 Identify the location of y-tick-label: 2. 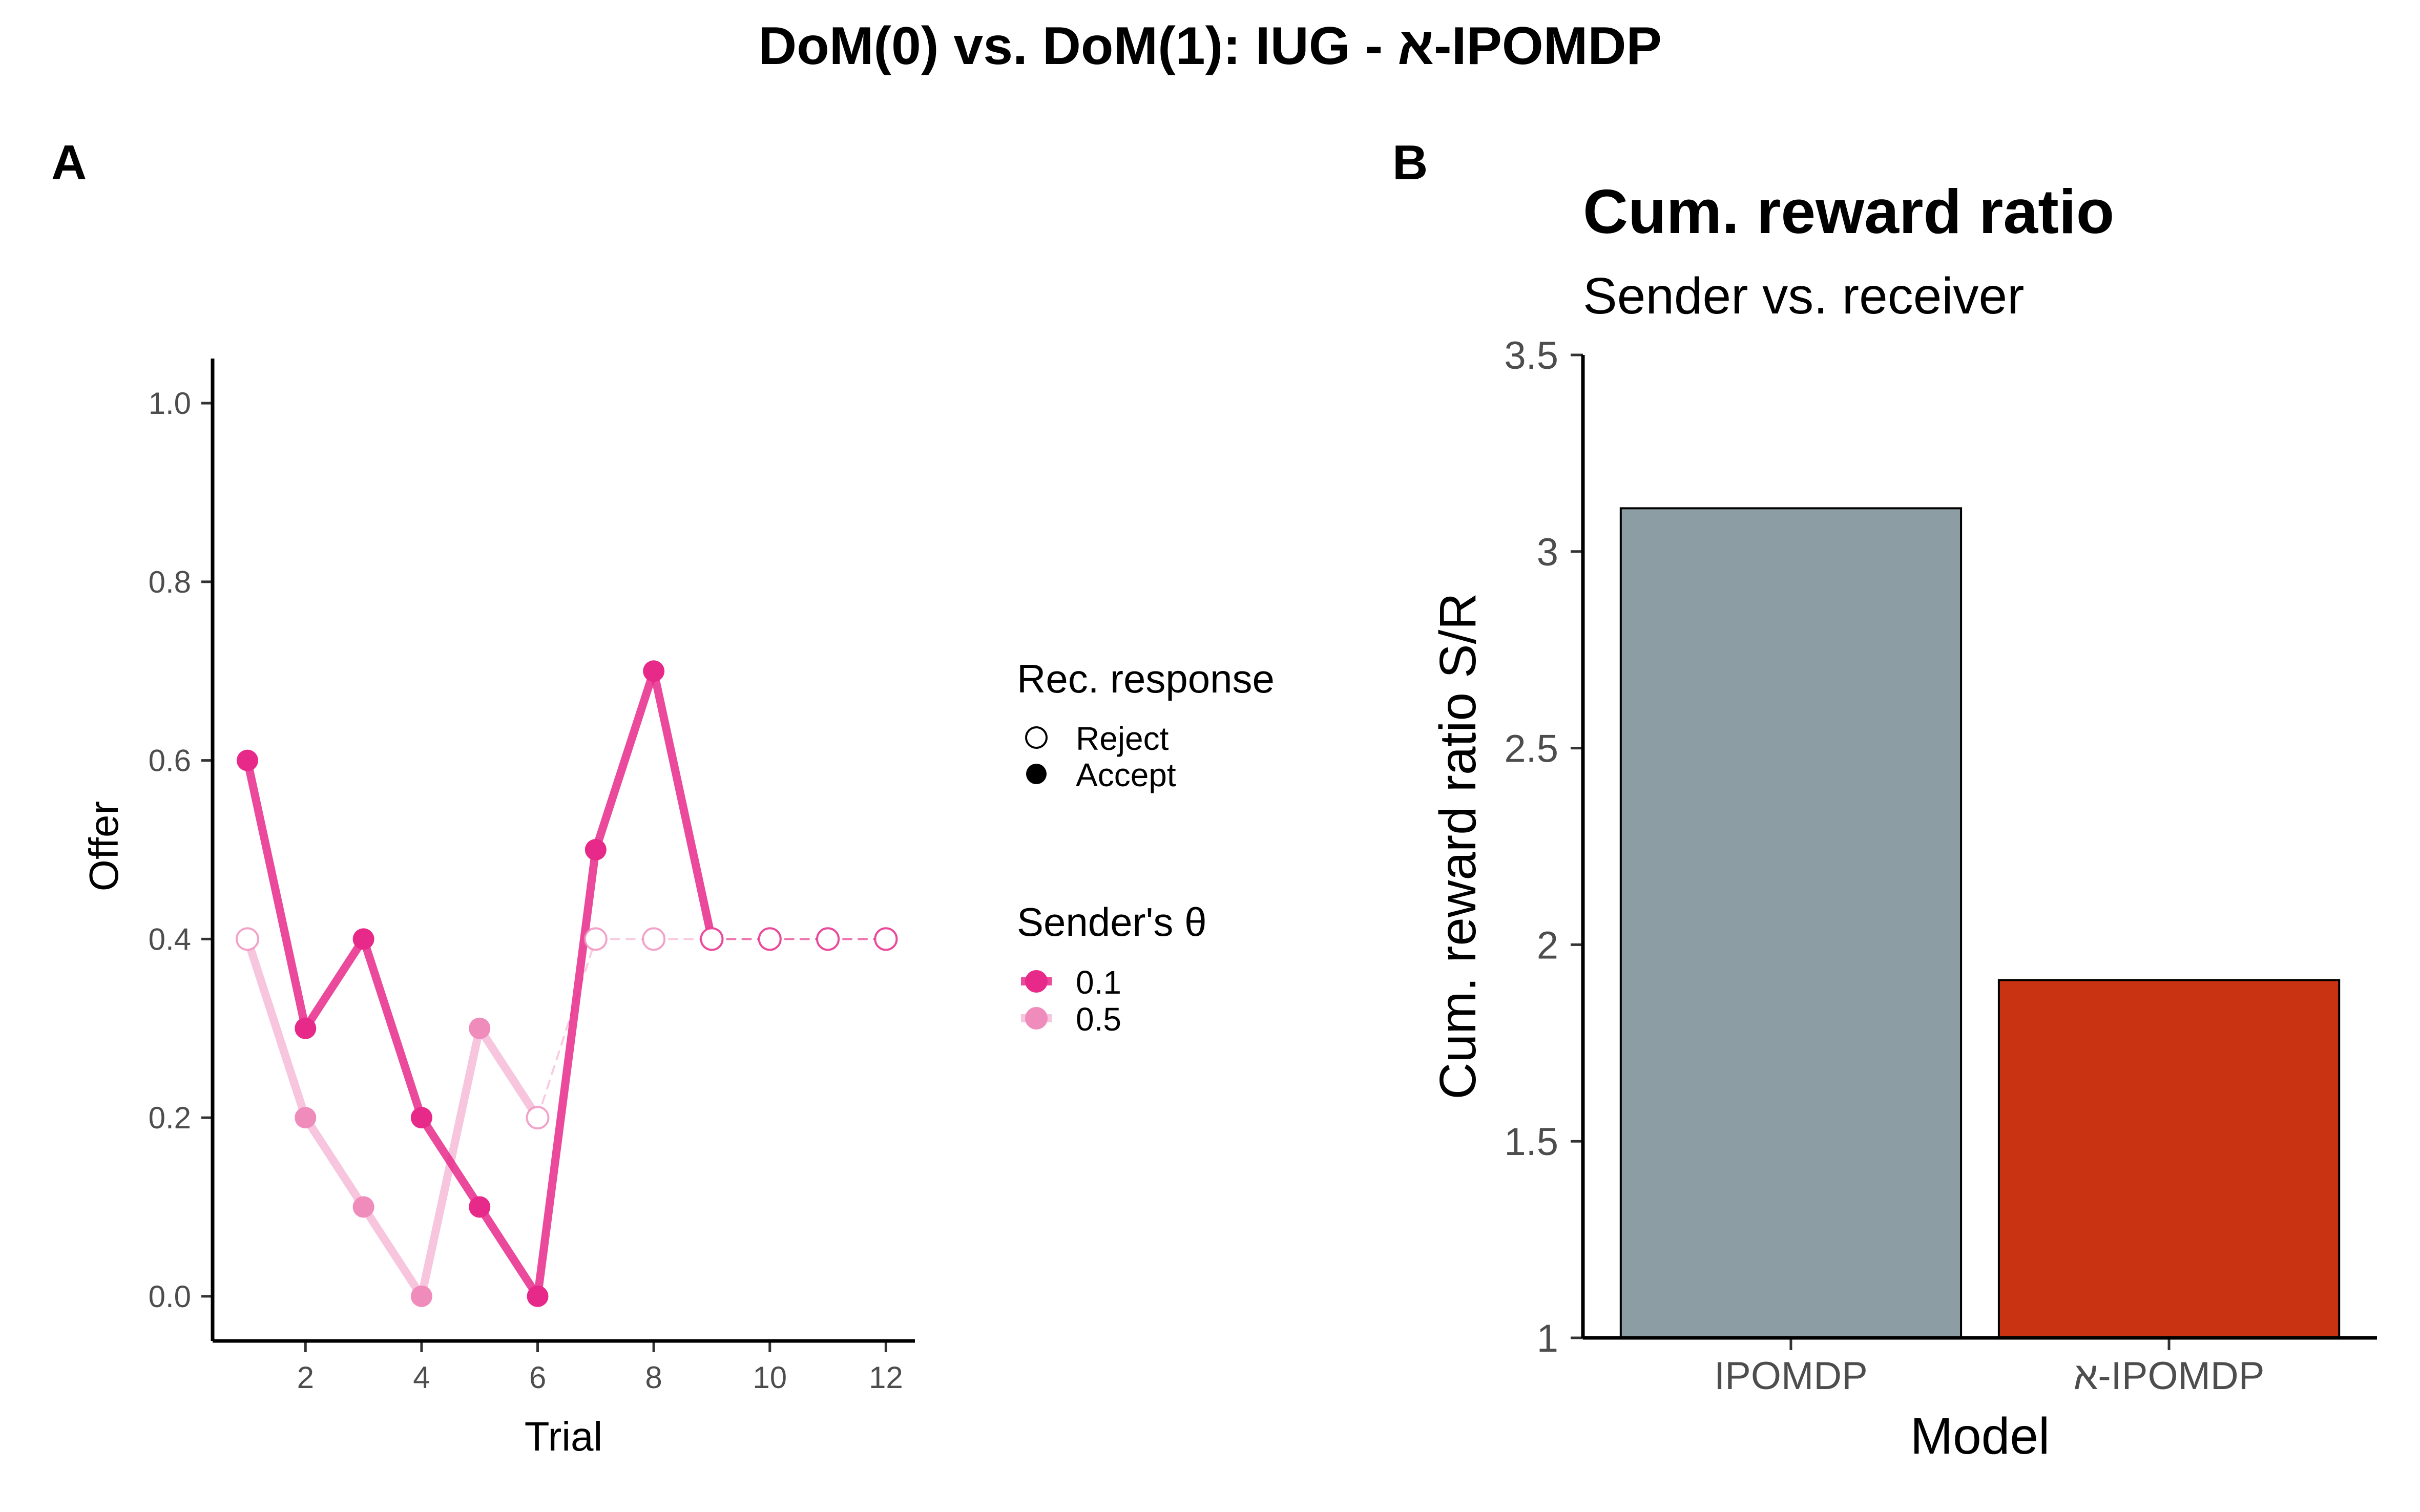
(1547, 945).